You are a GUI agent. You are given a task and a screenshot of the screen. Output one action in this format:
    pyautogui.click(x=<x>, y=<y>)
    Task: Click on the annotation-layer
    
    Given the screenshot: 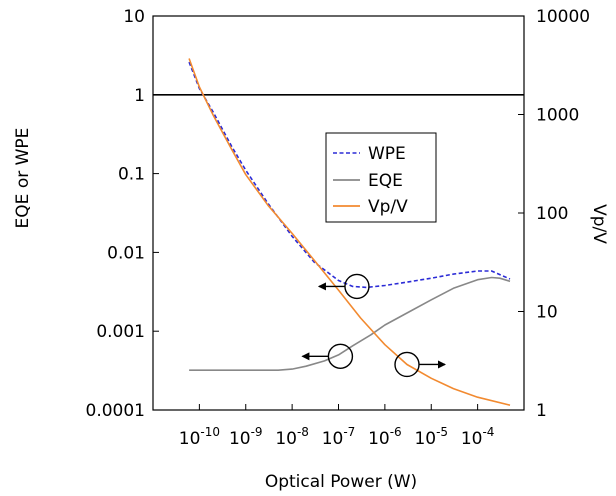 What is the action you would take?
    pyautogui.click(x=374, y=325)
    